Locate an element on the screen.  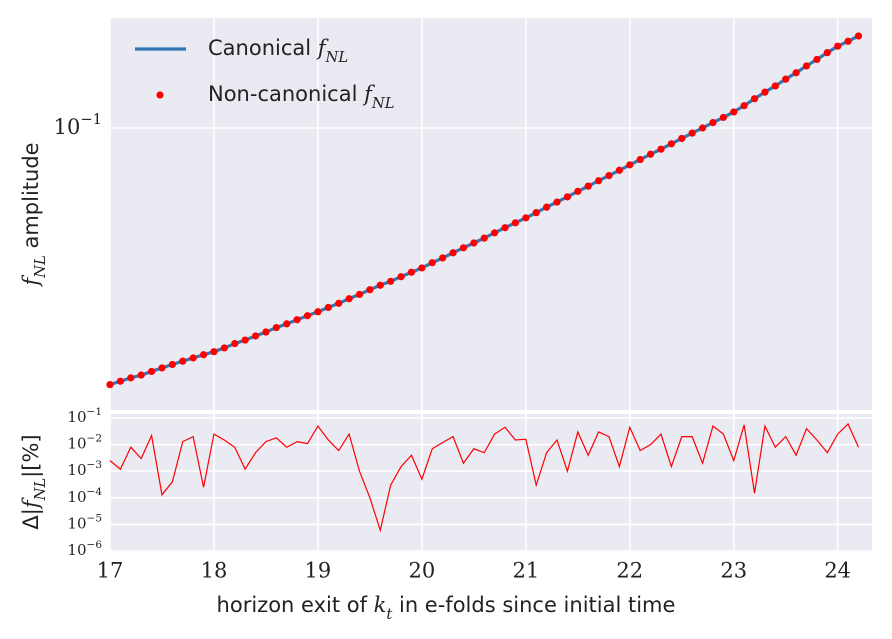
series-line is located at coordinates (484, 477).